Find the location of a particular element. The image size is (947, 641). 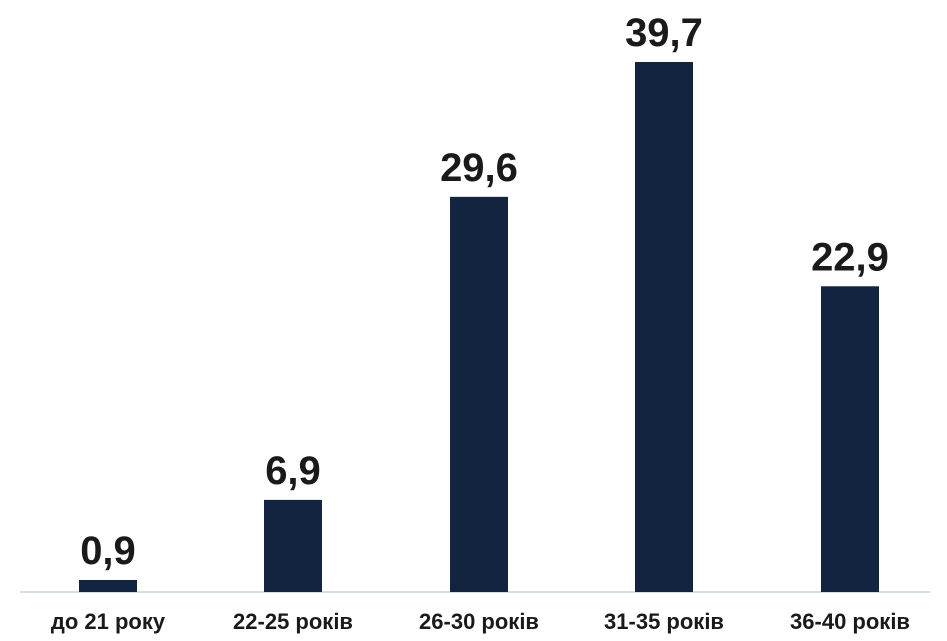

data-label-0: 0,9 is located at coordinates (108, 551).